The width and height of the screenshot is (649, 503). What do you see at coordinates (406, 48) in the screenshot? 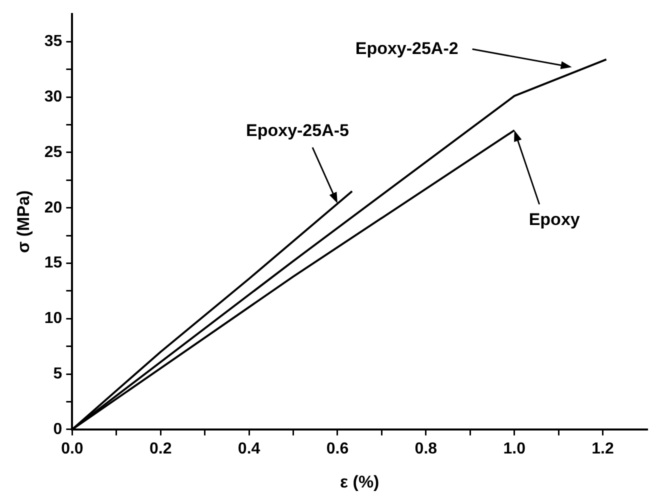
I see `annotation: Epoxy-25A-2` at bounding box center [406, 48].